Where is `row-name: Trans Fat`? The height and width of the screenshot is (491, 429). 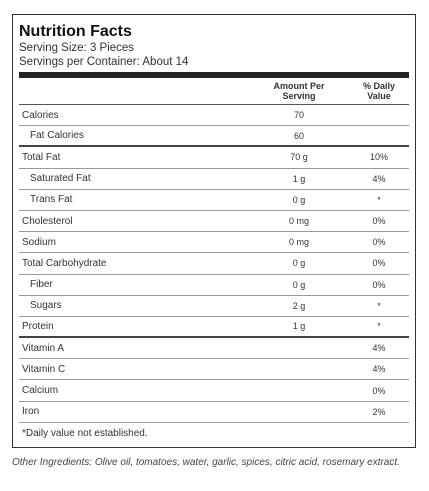 row-name: Trans Fat is located at coordinates (51, 200).